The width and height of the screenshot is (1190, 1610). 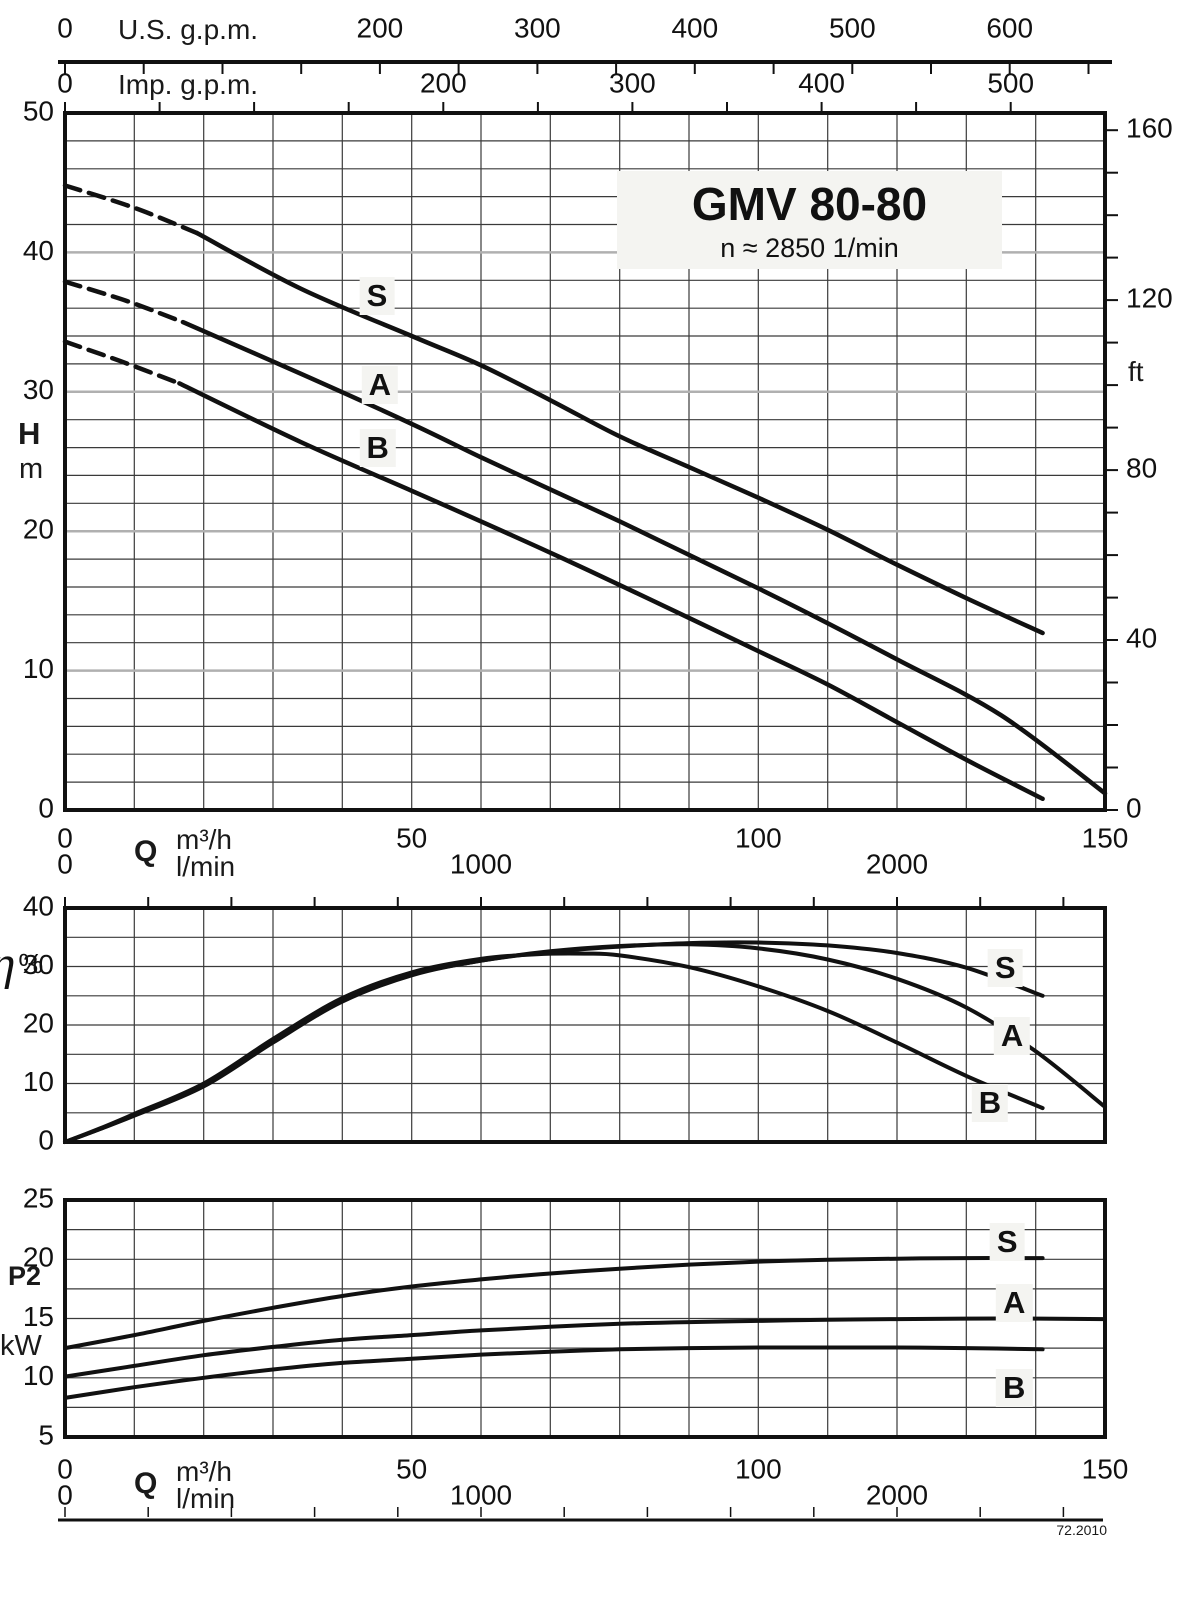 I want to click on title-box: GMV 80-80 n ≈ 2850 1/min, so click(x=809, y=220).